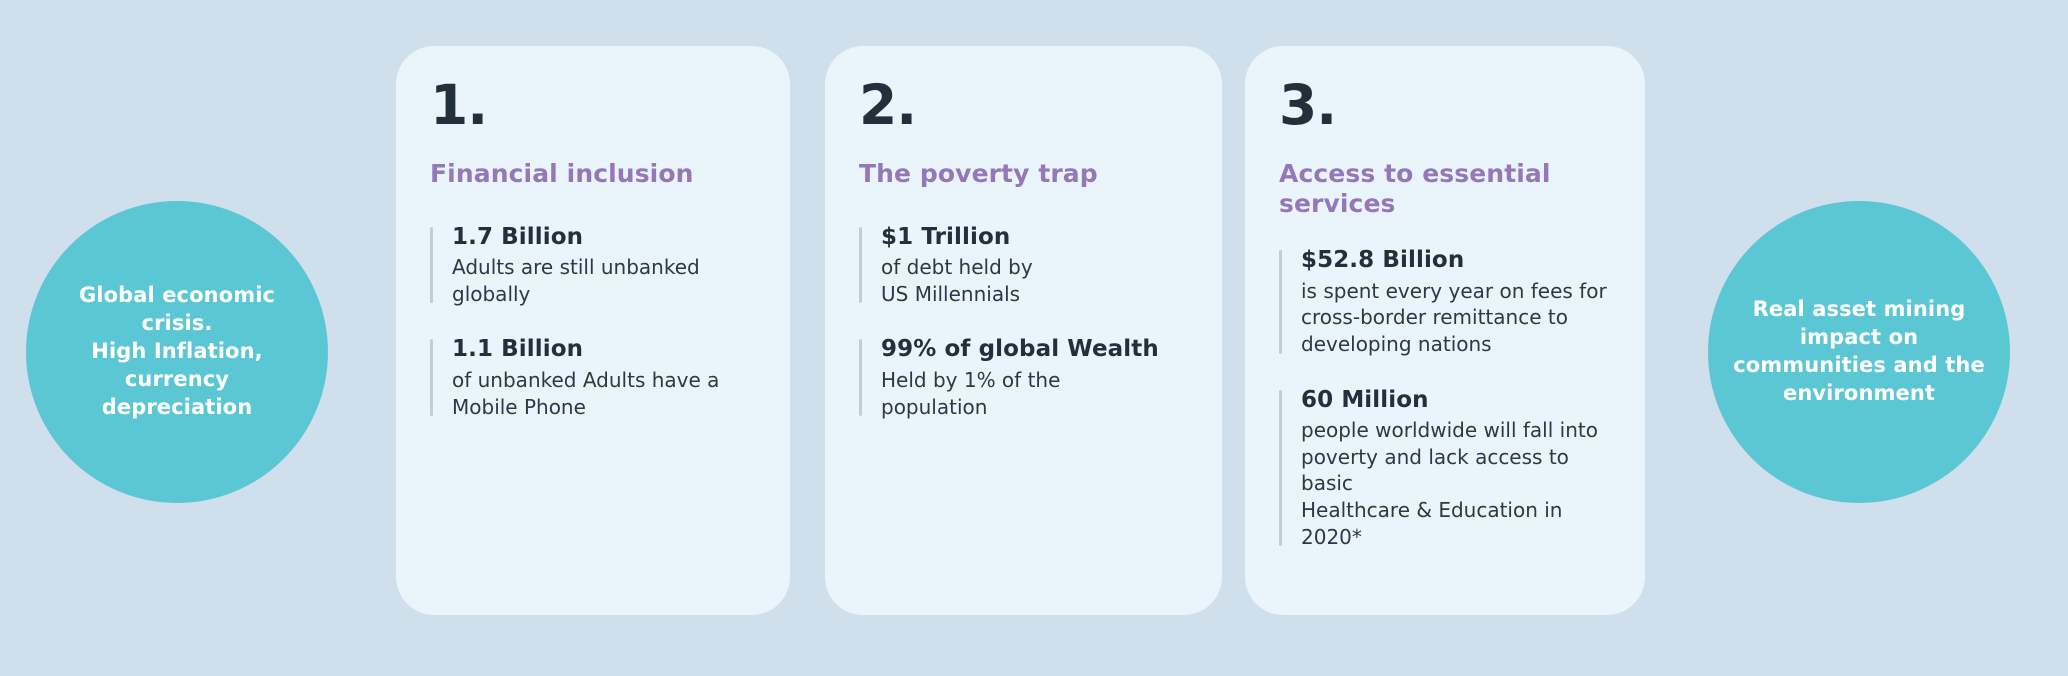 The width and height of the screenshot is (2068, 676). I want to click on card-title: Access to essential services, so click(1415, 188).